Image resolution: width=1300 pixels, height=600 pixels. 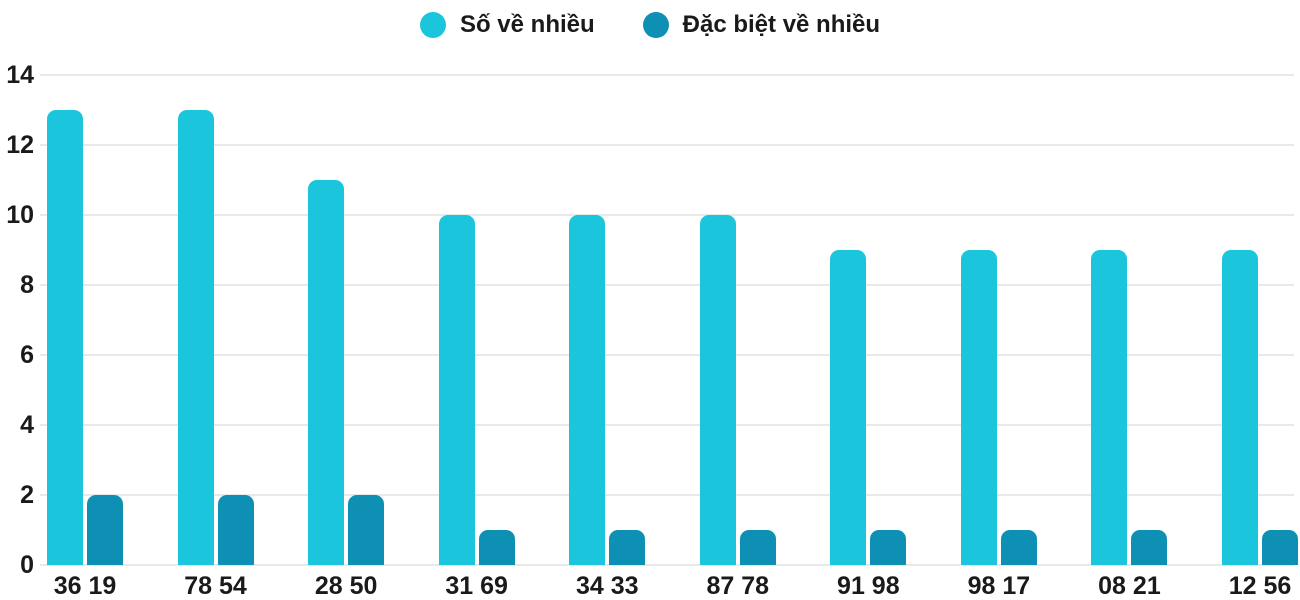 What do you see at coordinates (738, 586) in the screenshot?
I see `x-axis-category-label: 87 78` at bounding box center [738, 586].